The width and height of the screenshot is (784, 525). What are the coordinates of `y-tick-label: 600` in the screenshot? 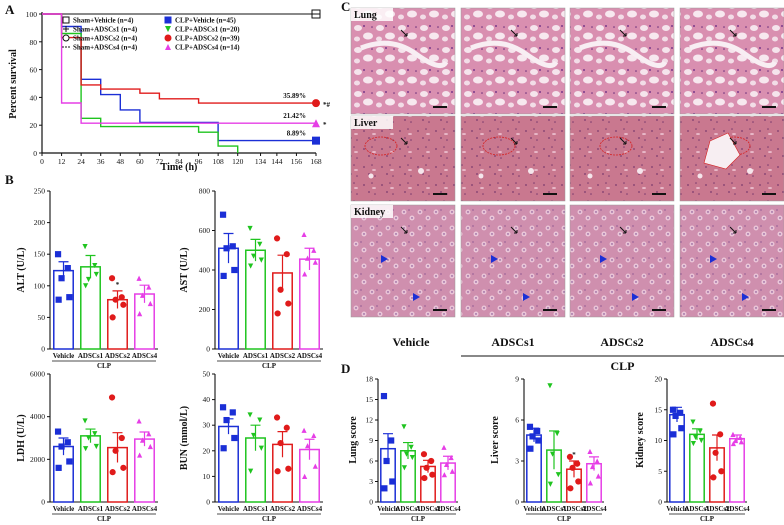 It's located at (205, 230).